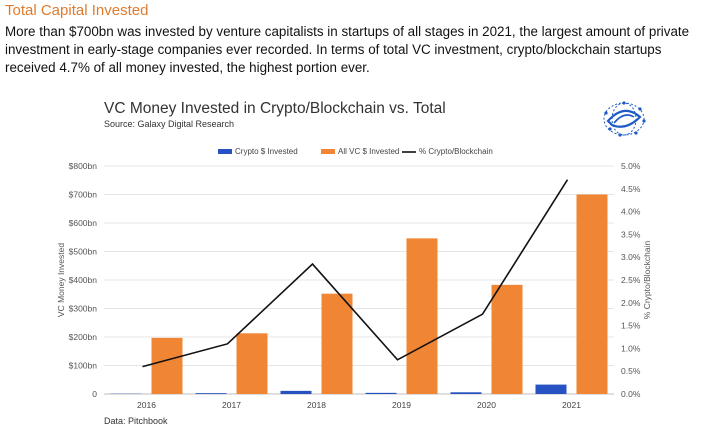  I want to click on network-globe-icon, so click(624, 119).